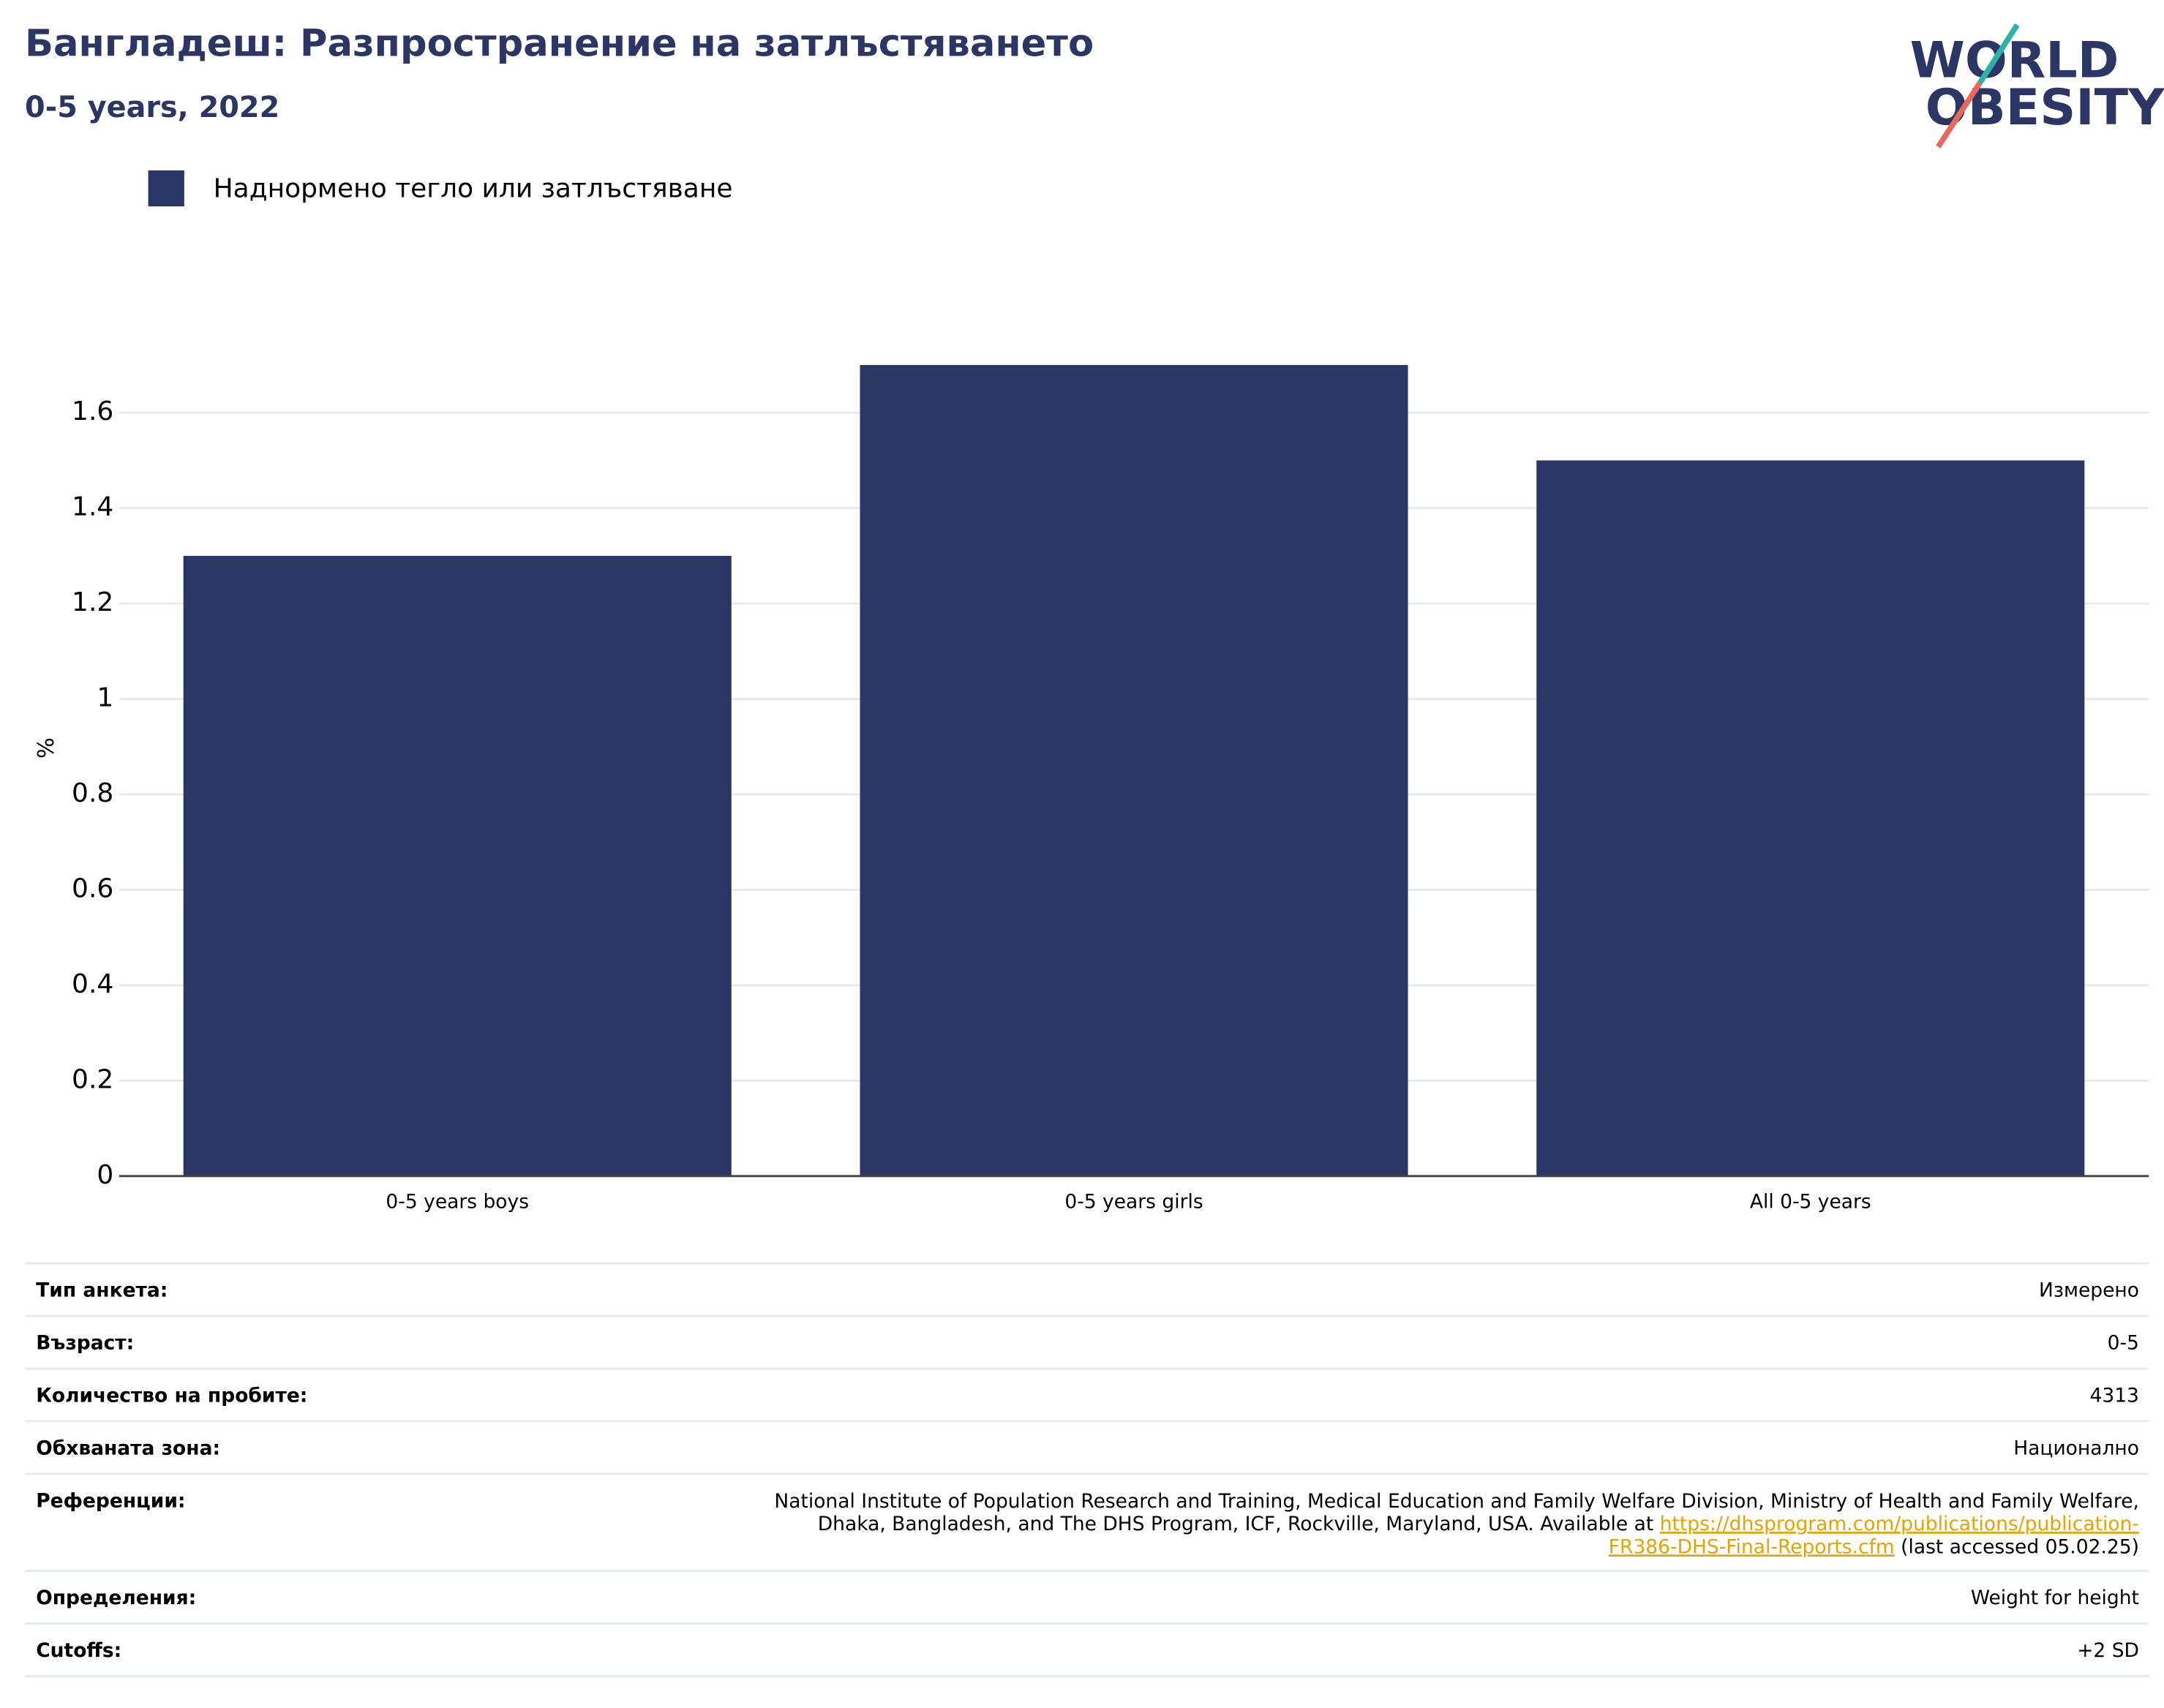  I want to click on legend-label: Наднормено тегло или затлъстяване, so click(473, 188).